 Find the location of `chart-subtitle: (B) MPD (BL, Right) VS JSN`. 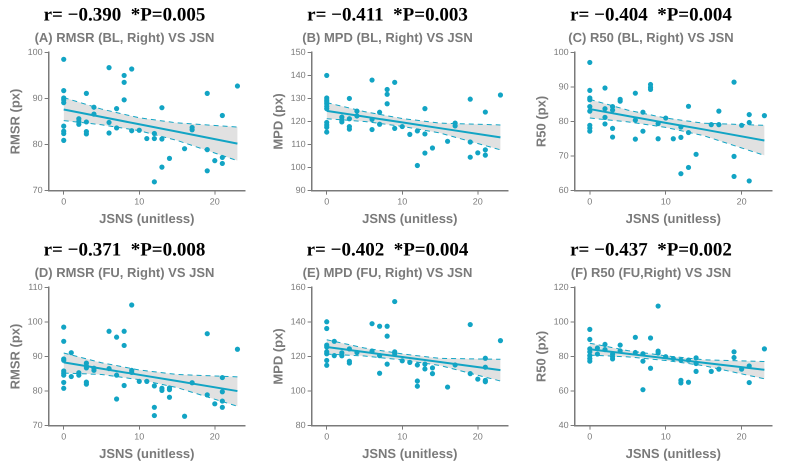

chart-subtitle: (B) MPD (BL, Right) VS JSN is located at coordinates (387, 38).